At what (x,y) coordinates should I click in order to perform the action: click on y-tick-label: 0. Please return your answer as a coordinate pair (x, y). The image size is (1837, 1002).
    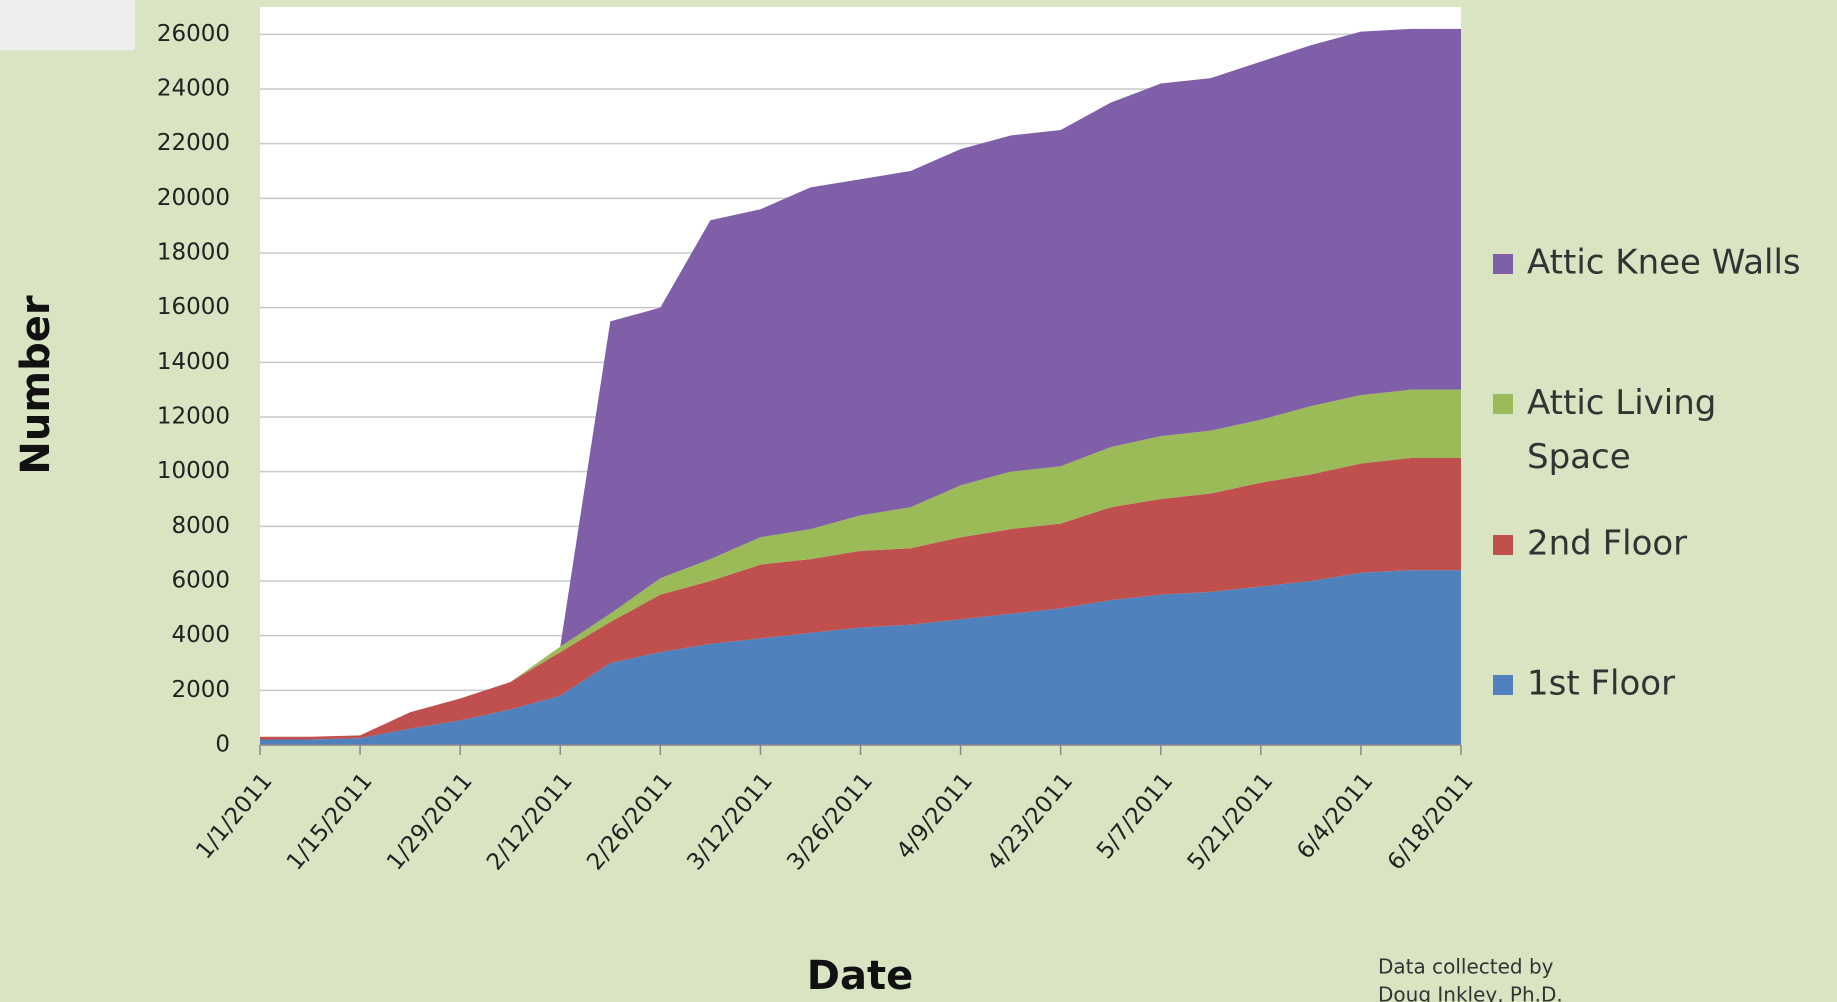
    Looking at the image, I should click on (222, 745).